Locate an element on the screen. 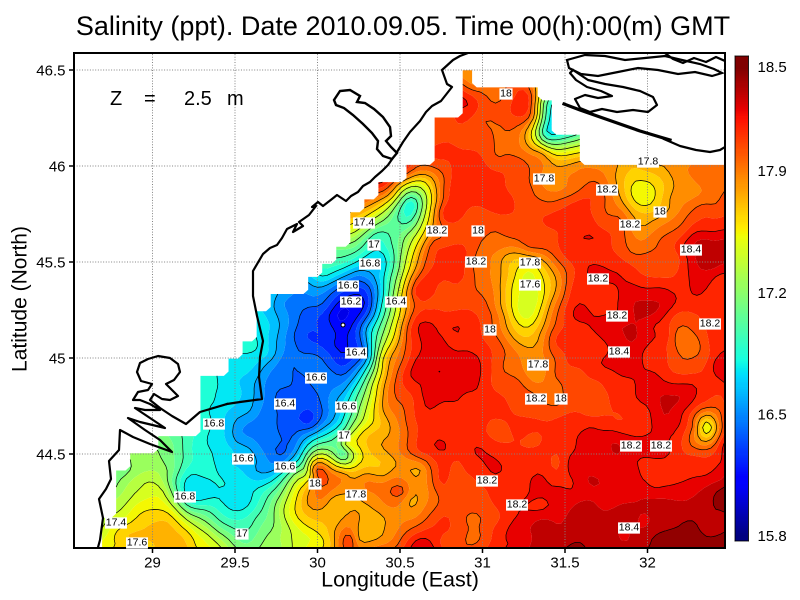  svg-text: 16.5 is located at coordinates (772, 415).